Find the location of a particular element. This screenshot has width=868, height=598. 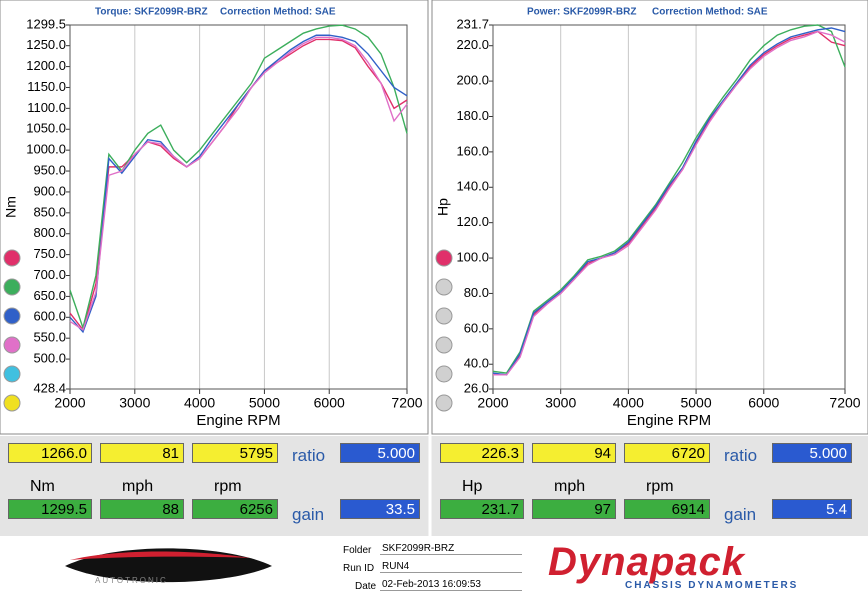

readout-value: 6720 is located at coordinates (667, 453).